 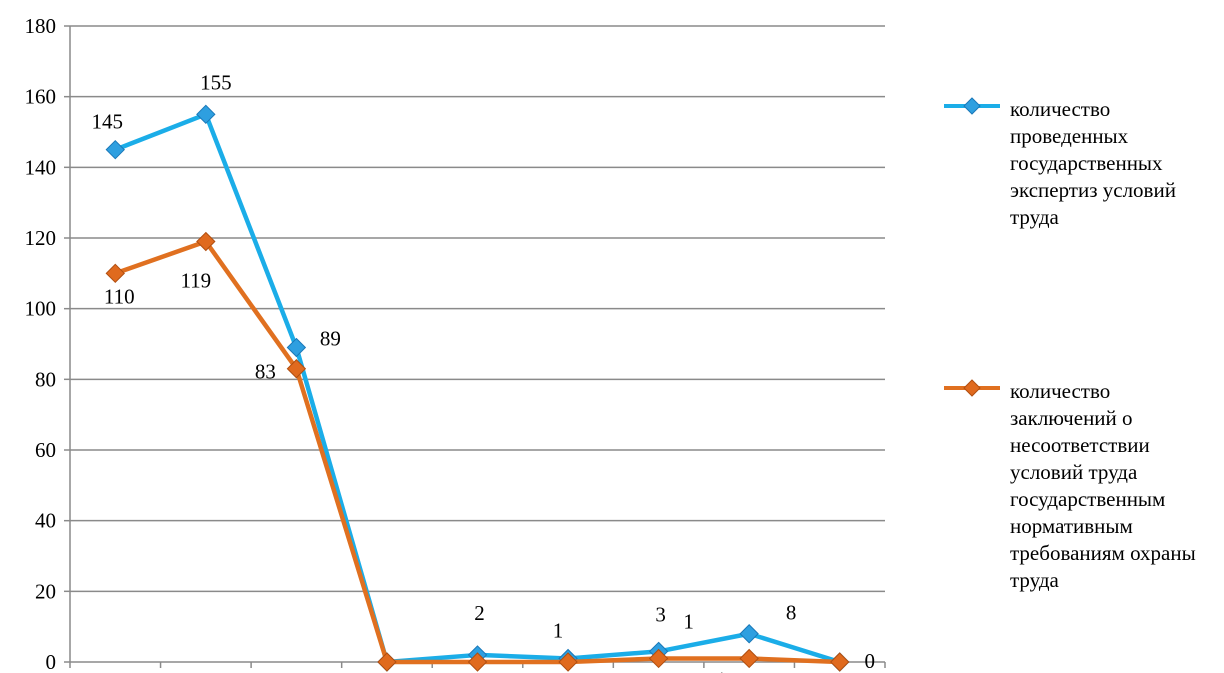 I want to click on data-label-series-1: 89, so click(x=330, y=339).